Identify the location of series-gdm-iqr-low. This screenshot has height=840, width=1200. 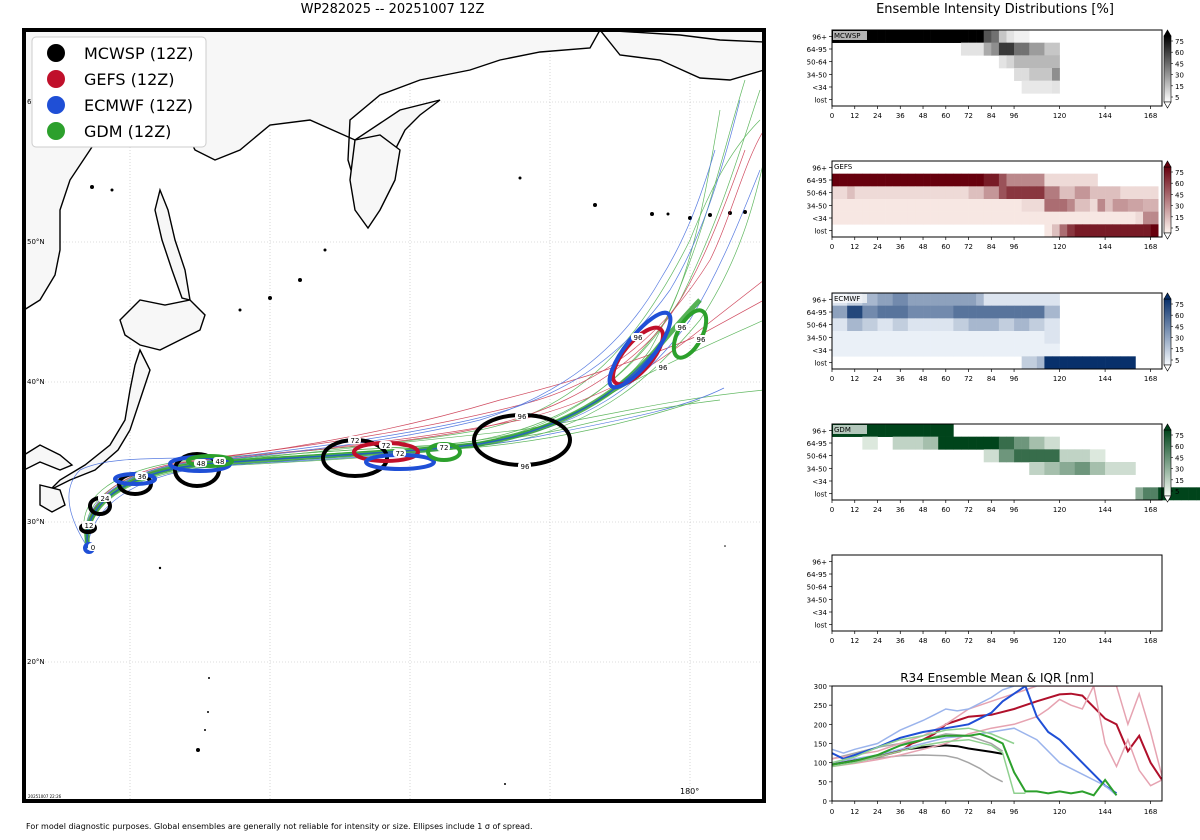
(929, 766).